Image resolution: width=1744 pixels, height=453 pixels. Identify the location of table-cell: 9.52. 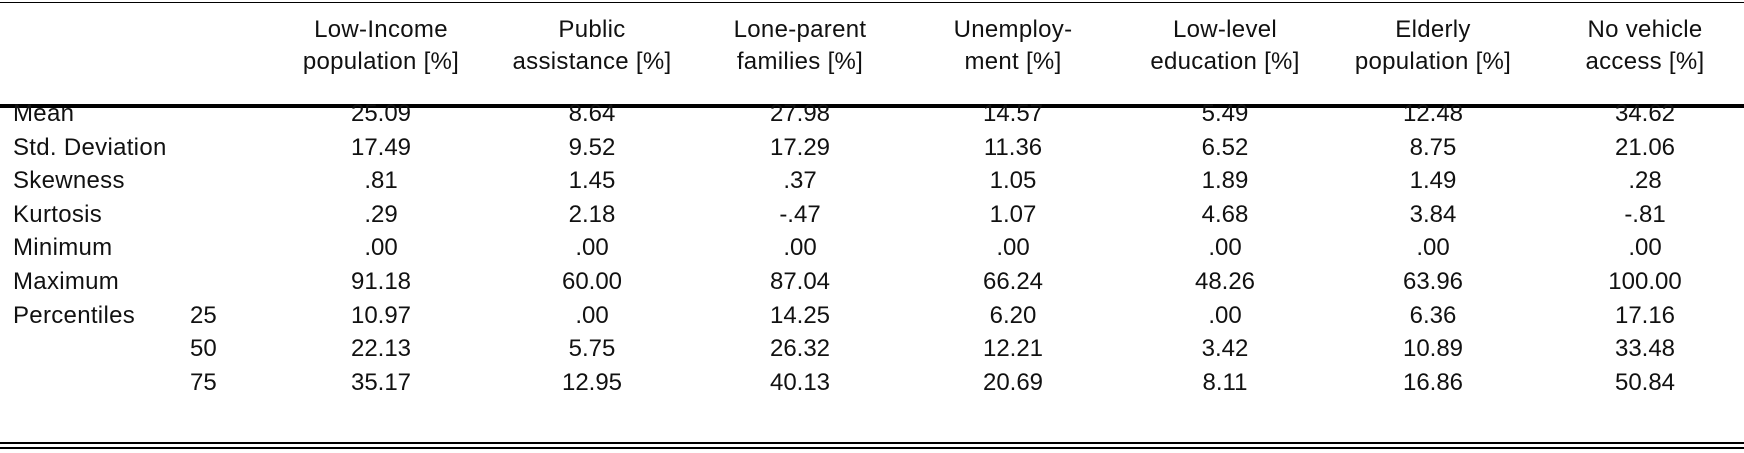
(592, 147).